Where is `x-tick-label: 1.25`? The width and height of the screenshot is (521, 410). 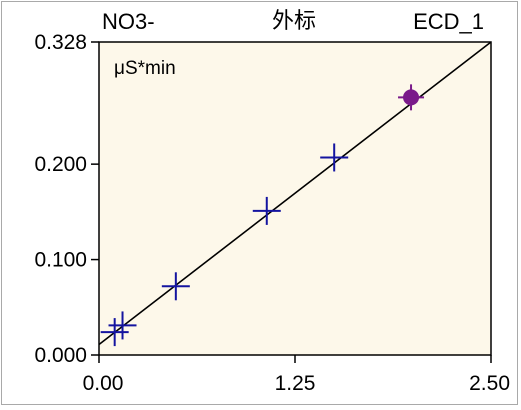
x-tick-label: 1.25 is located at coordinates (295, 383).